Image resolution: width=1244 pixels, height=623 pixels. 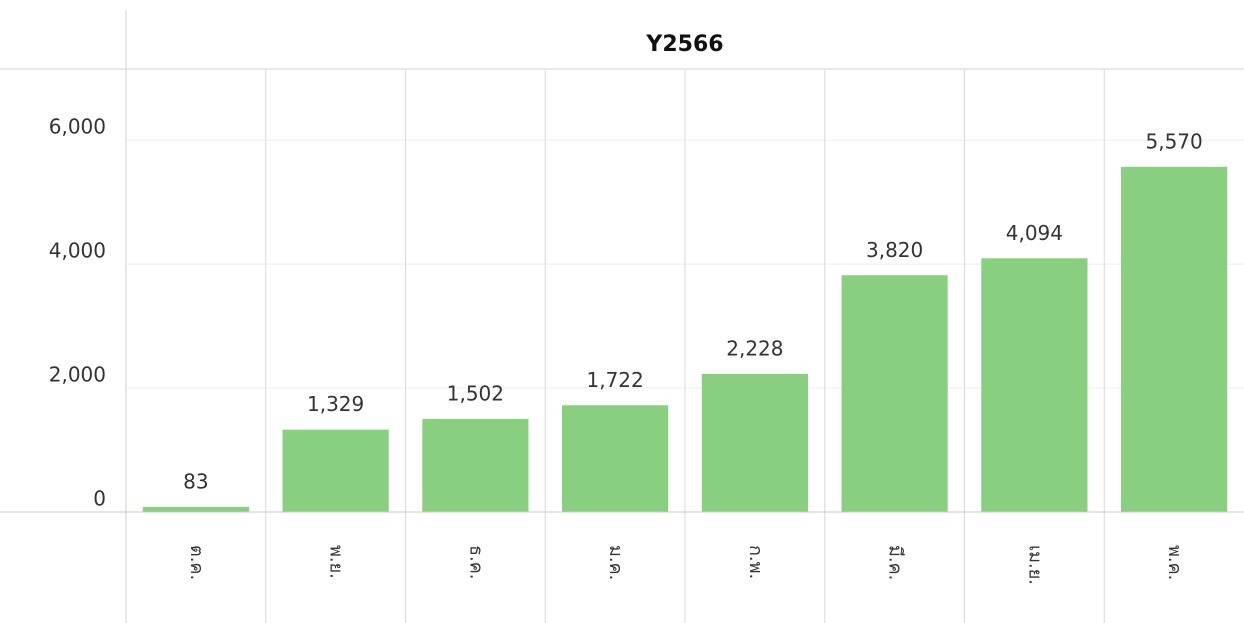 I want to click on x-tick-label: ก.พ., so click(x=755, y=562).